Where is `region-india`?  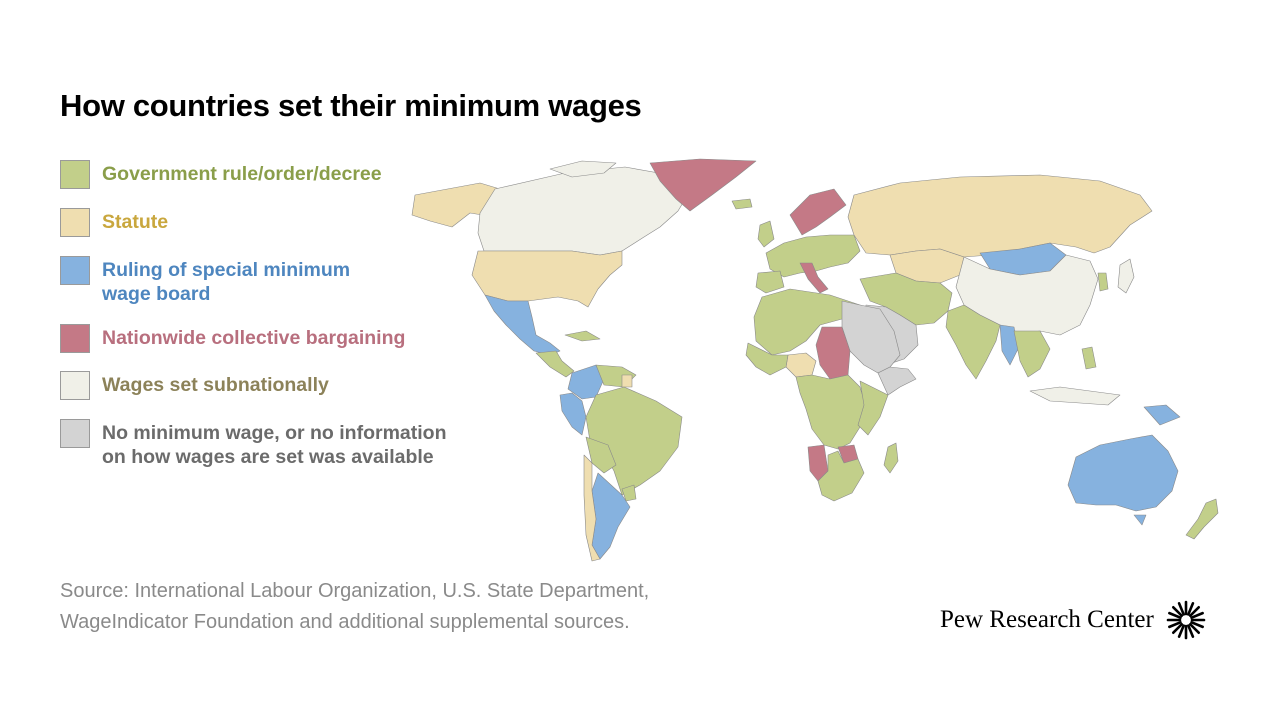
region-india is located at coordinates (973, 342).